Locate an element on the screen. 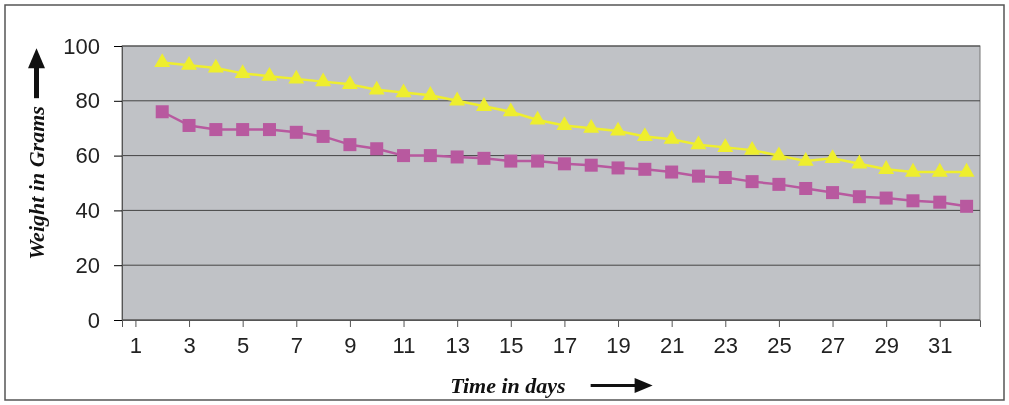 The width and height of the screenshot is (1009, 405). x-tick-label: 3 is located at coordinates (189, 345).